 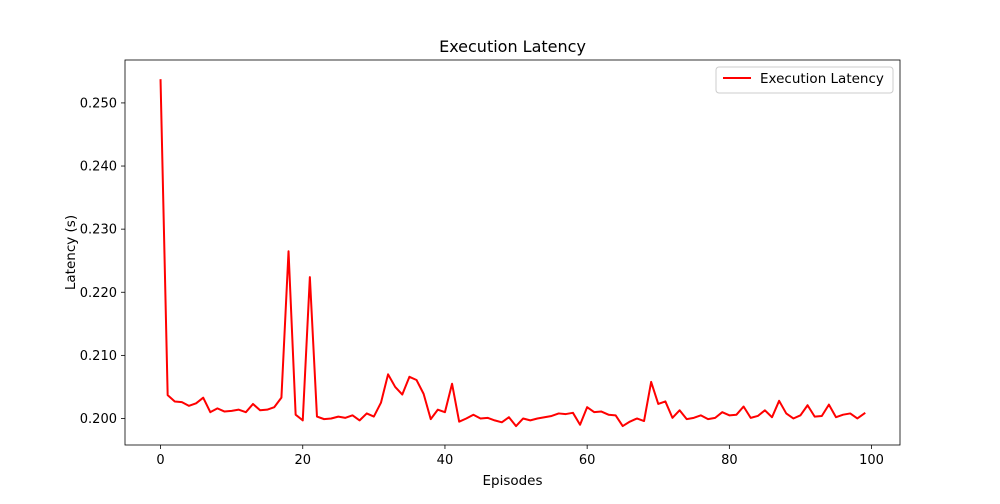 What do you see at coordinates (587, 460) in the screenshot?
I see `x-tick-label: 60` at bounding box center [587, 460].